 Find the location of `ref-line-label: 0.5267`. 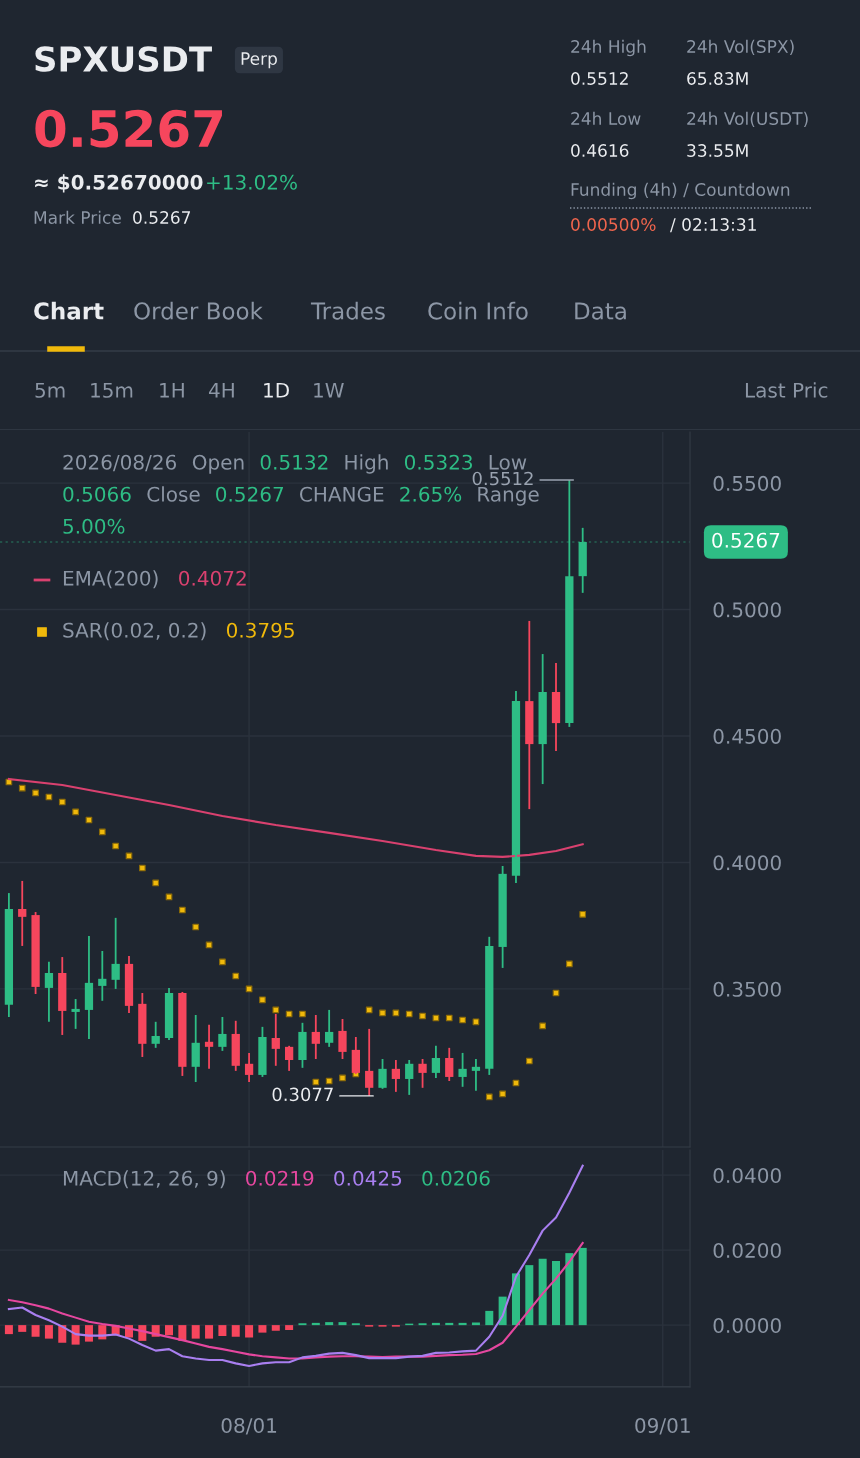

ref-line-label: 0.5267 is located at coordinates (746, 540).